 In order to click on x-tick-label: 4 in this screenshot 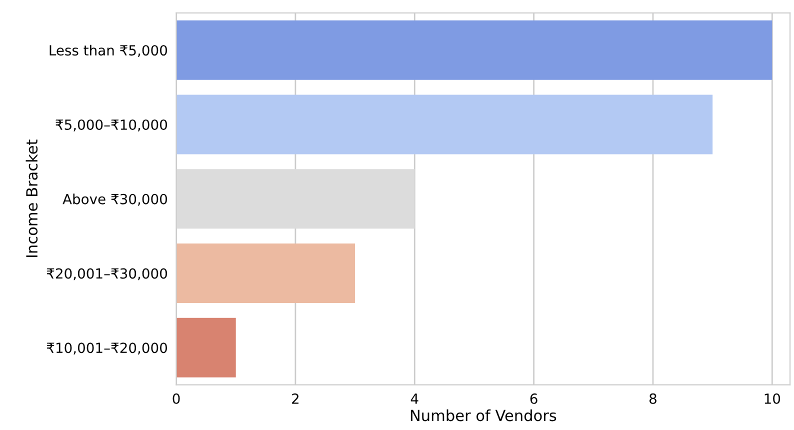, I will do `click(414, 399)`.